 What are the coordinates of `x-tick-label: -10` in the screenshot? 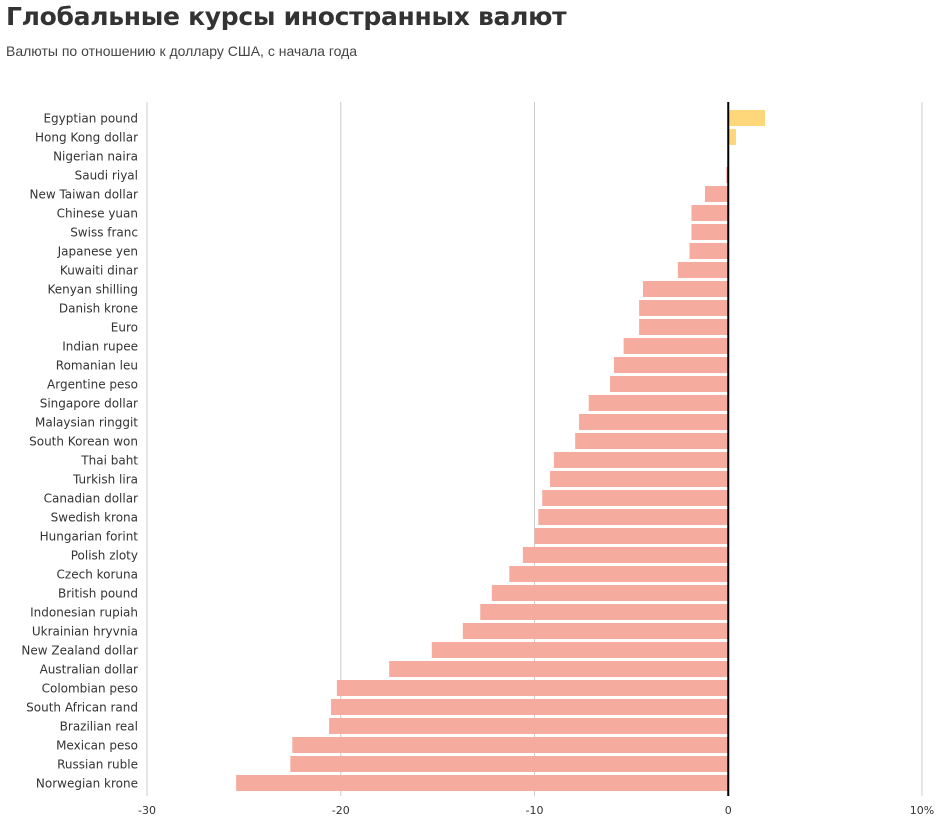 It's located at (535, 810).